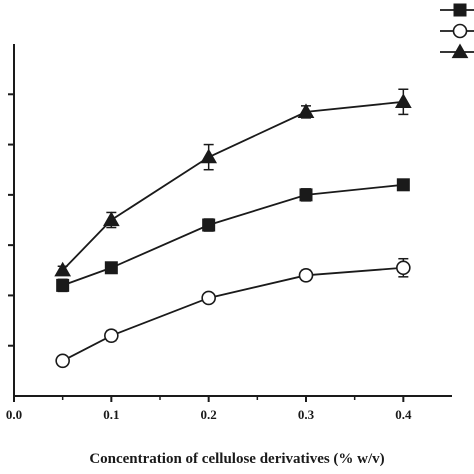 This screenshot has height=474, width=474. What do you see at coordinates (403, 414) in the screenshot?
I see `x-tick-label: 0.4` at bounding box center [403, 414].